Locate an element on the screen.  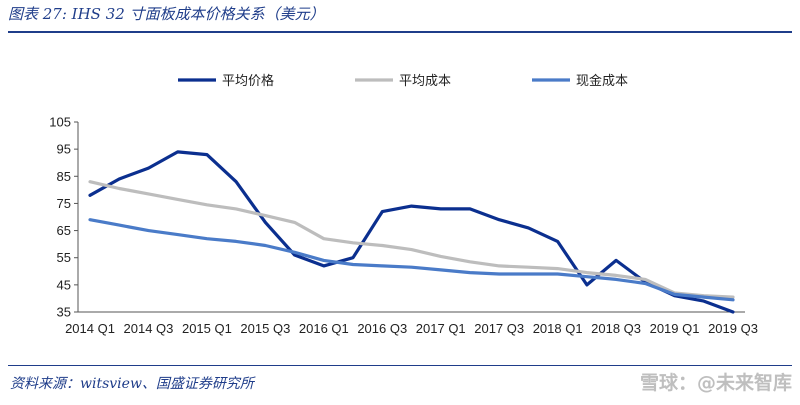
y-tick-label: 35 is located at coordinates (64, 312).